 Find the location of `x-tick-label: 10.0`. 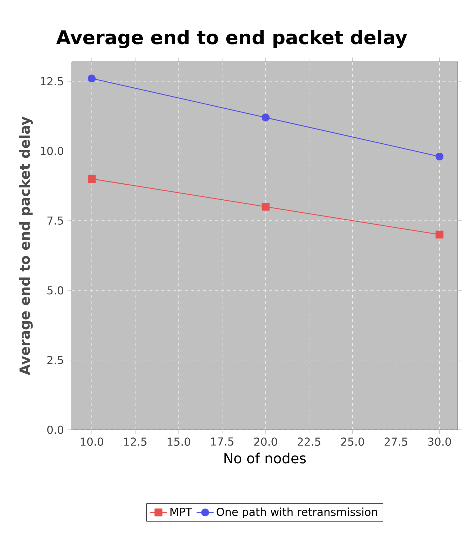

x-tick-label: 10.0 is located at coordinates (92, 442).